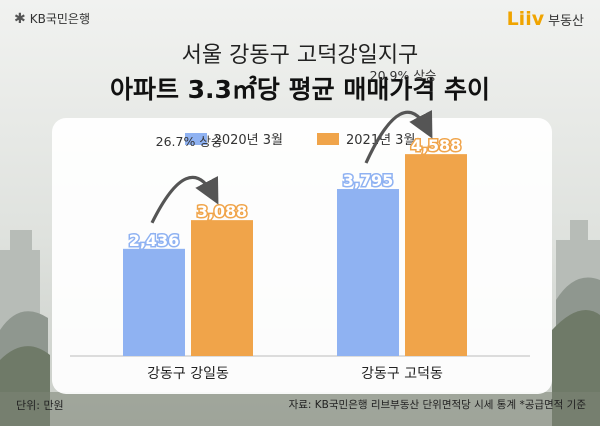 The width and height of the screenshot is (600, 426). What do you see at coordinates (20, 18) in the screenshot?
I see `kb-star-icon: ✱` at bounding box center [20, 18].